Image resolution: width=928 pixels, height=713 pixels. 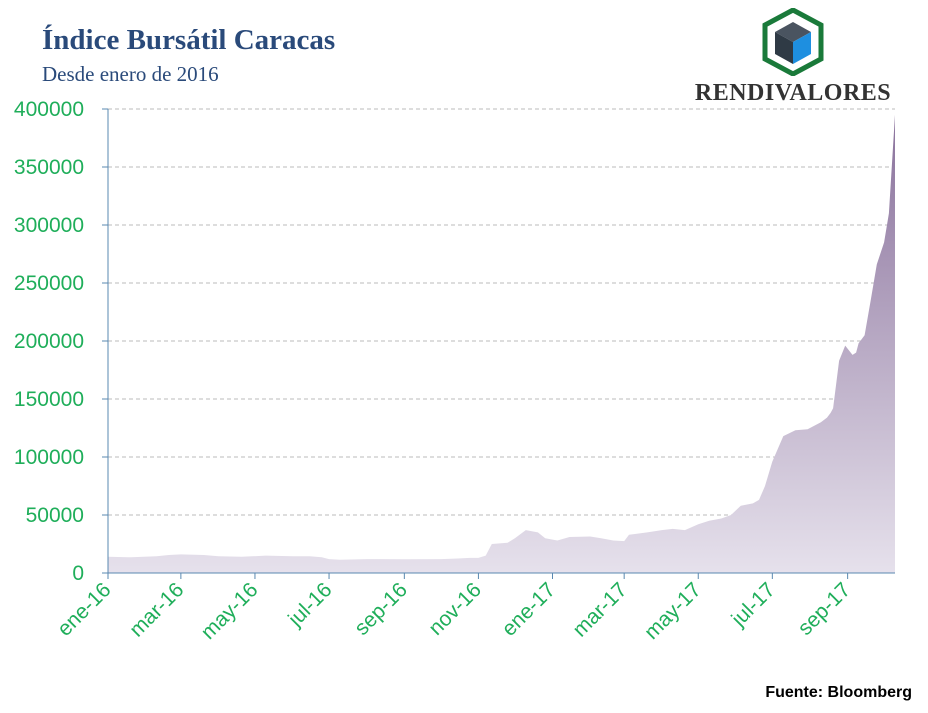 I want to click on x-tick-label: sep-17, so click(x=824, y=609).